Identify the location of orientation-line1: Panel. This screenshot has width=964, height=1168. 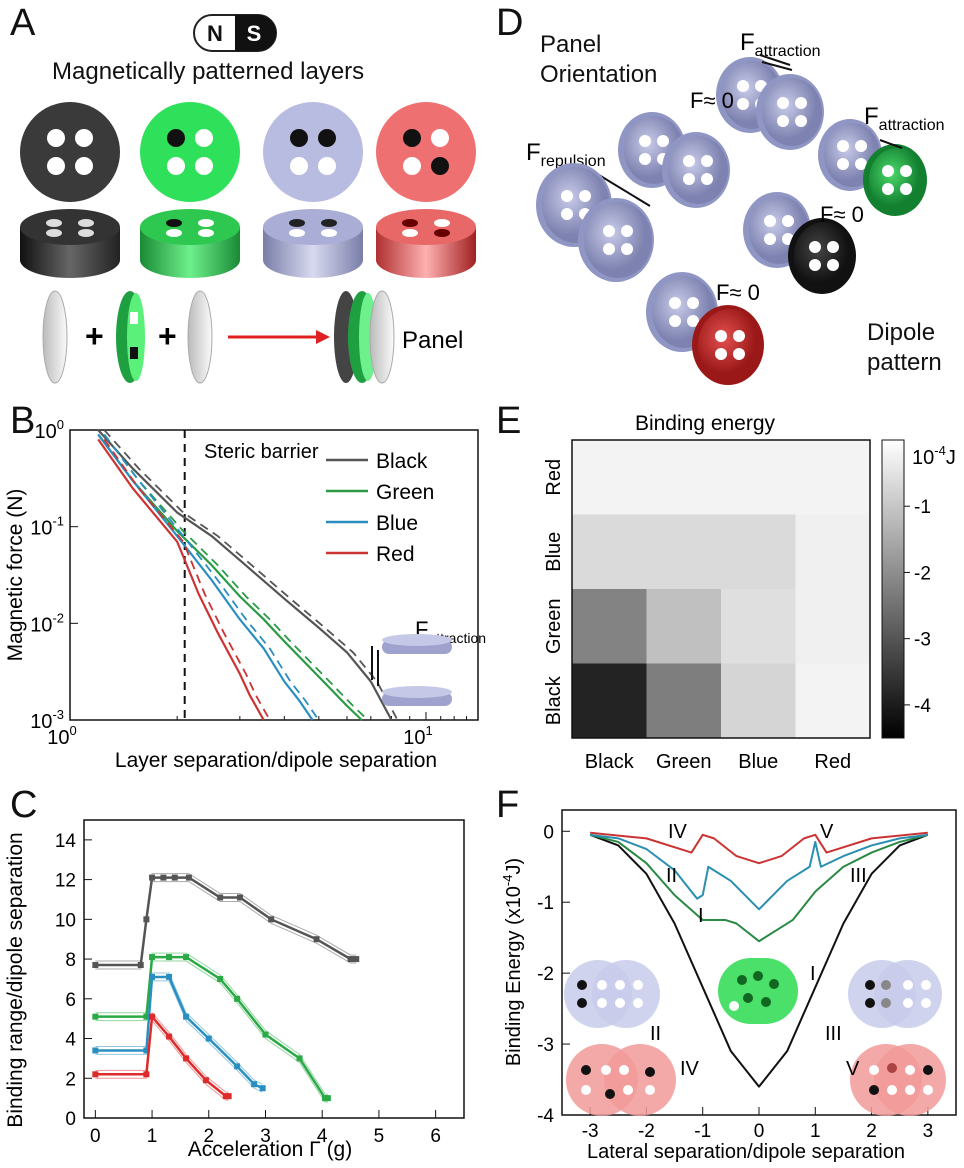
(571, 44).